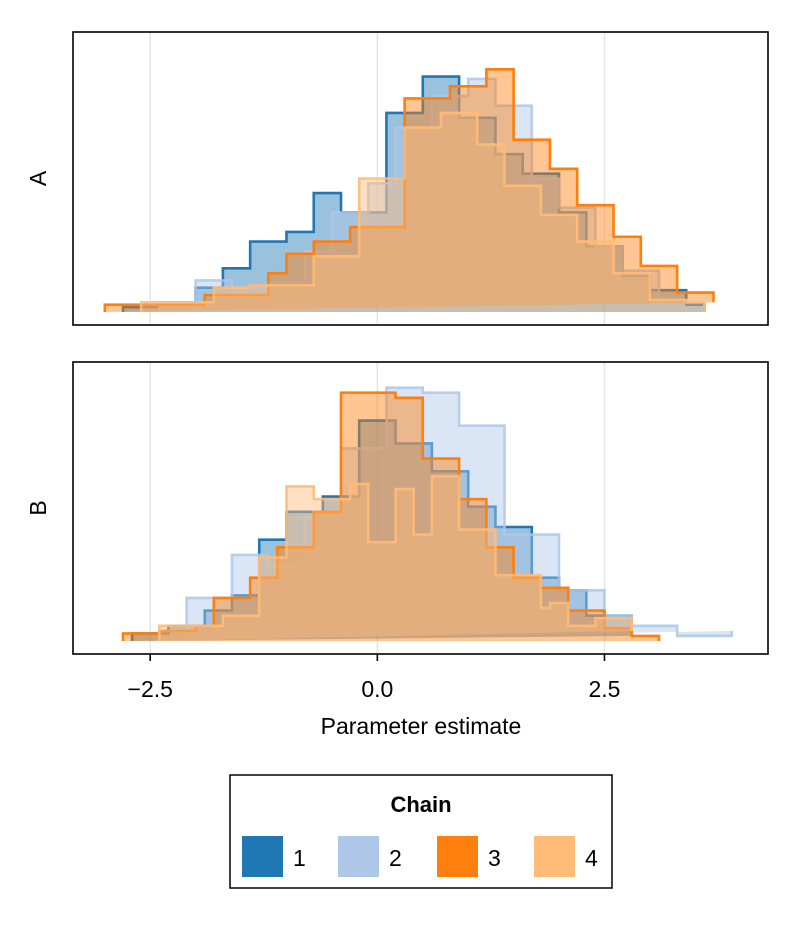 This screenshot has width=800, height=925. Describe the element at coordinates (395, 858) in the screenshot. I see `legend-label-2: 2` at that location.